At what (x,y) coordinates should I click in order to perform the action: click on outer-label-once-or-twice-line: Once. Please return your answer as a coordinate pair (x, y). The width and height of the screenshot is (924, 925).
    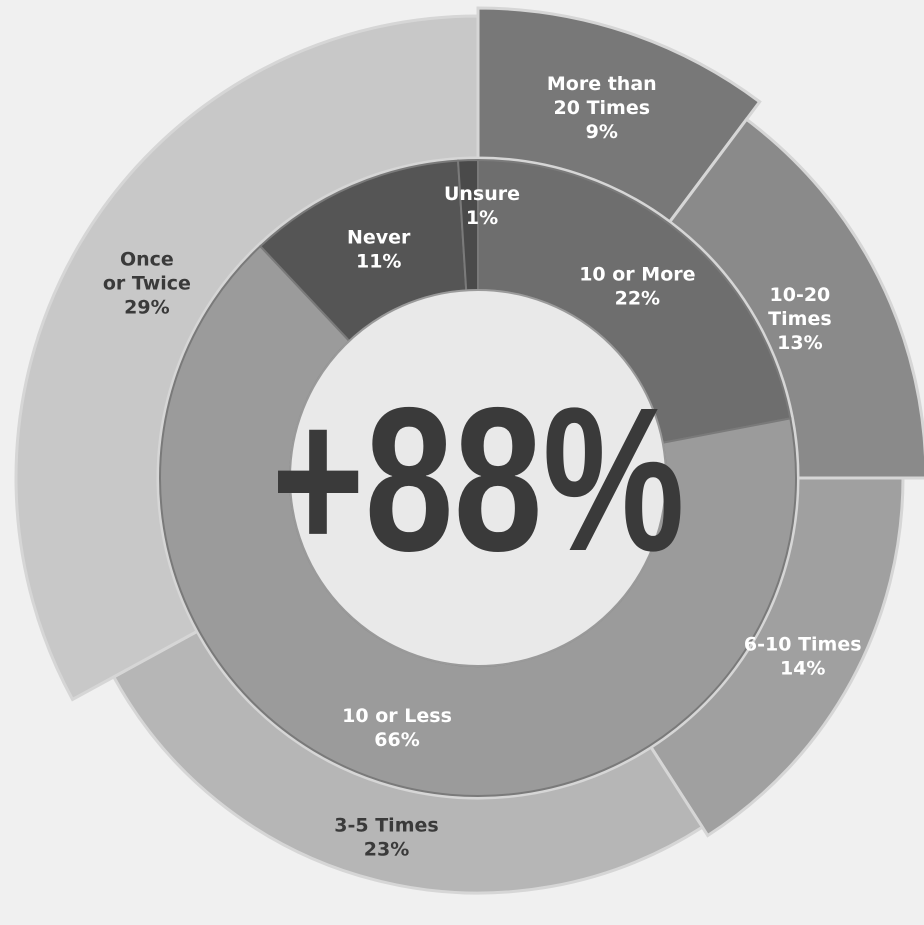
    Looking at the image, I should click on (147, 260).